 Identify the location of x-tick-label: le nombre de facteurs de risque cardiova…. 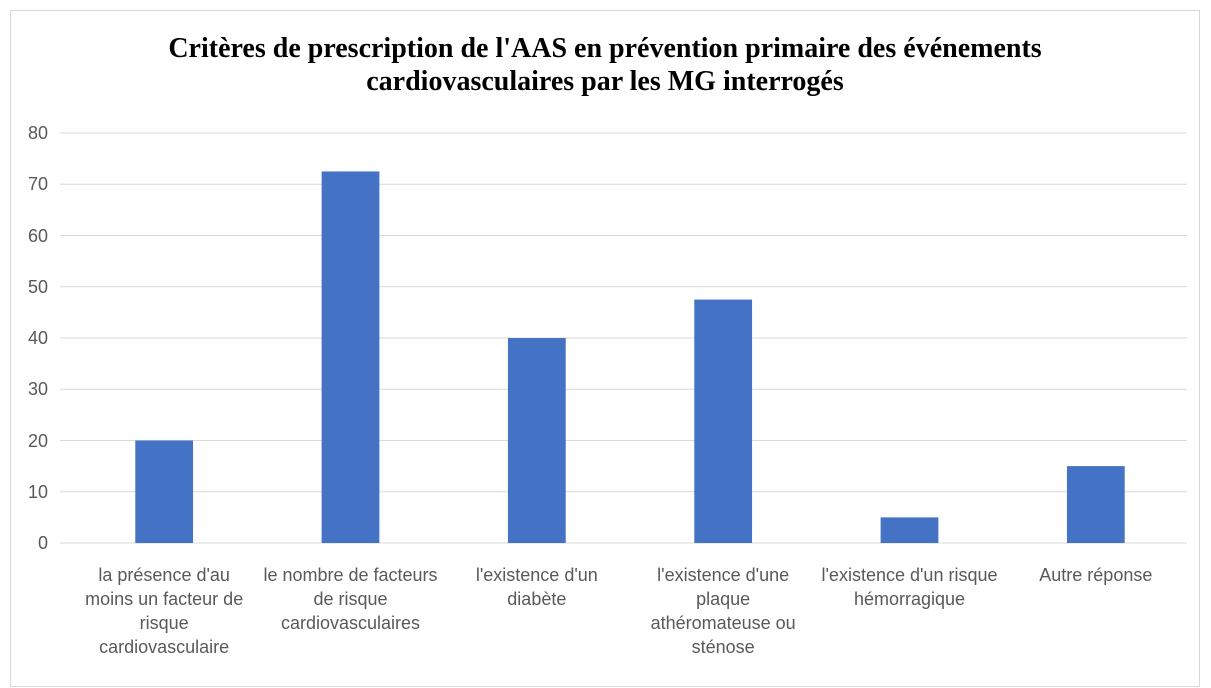
(350, 599).